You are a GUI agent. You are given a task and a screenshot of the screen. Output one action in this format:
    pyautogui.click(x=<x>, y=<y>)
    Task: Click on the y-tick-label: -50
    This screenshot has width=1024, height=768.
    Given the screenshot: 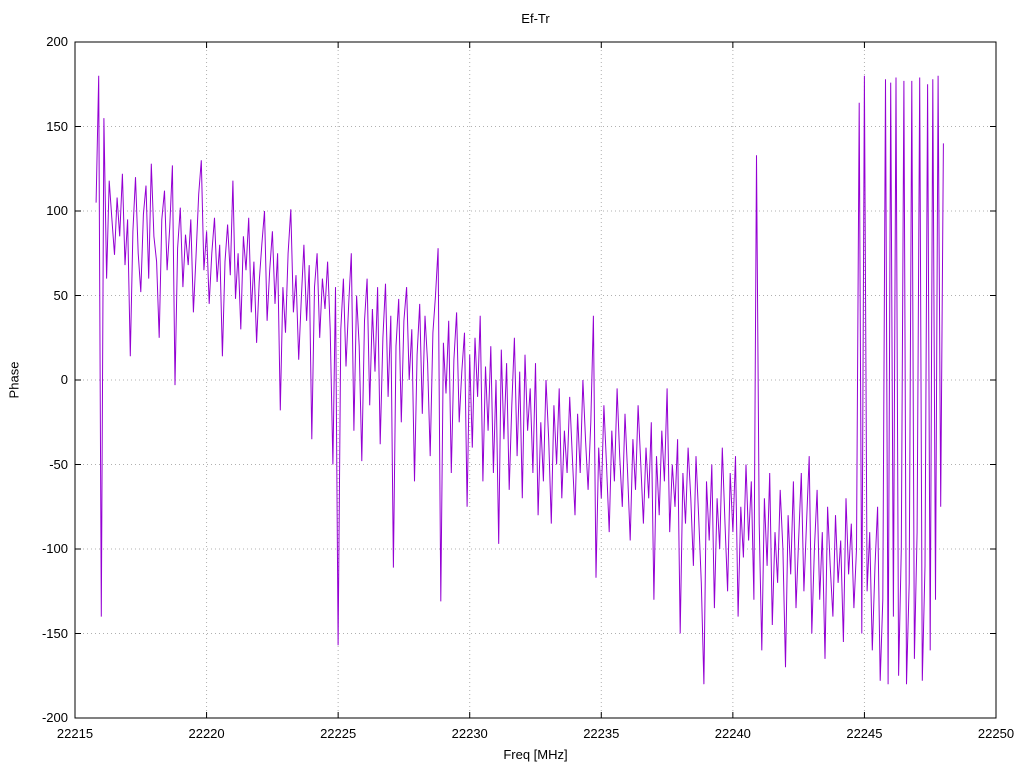 What is the action you would take?
    pyautogui.click(x=58, y=464)
    